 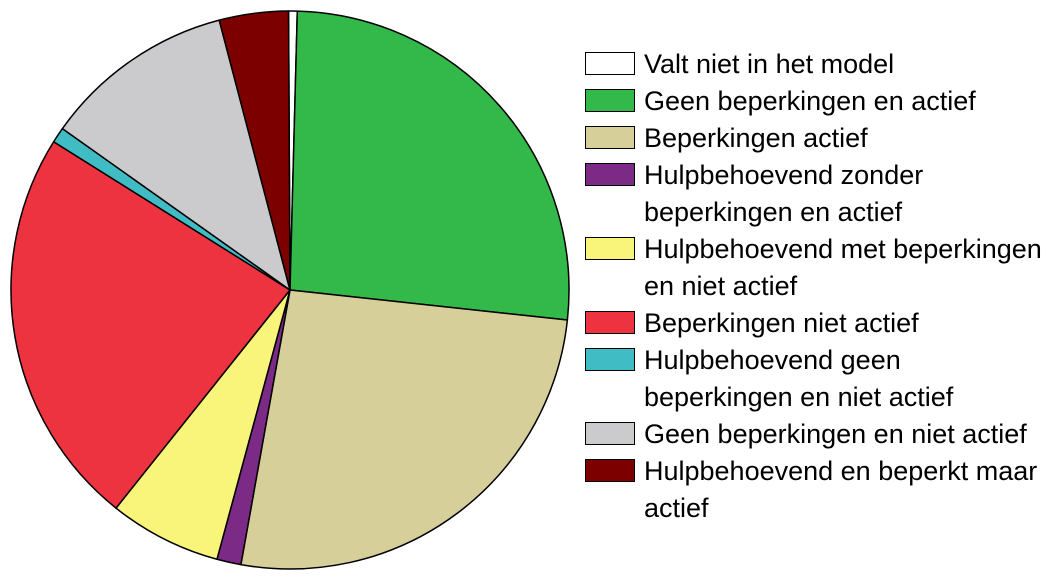 What do you see at coordinates (835, 434) in the screenshot?
I see `legend-label: Geen beperkingen en niet actief` at bounding box center [835, 434].